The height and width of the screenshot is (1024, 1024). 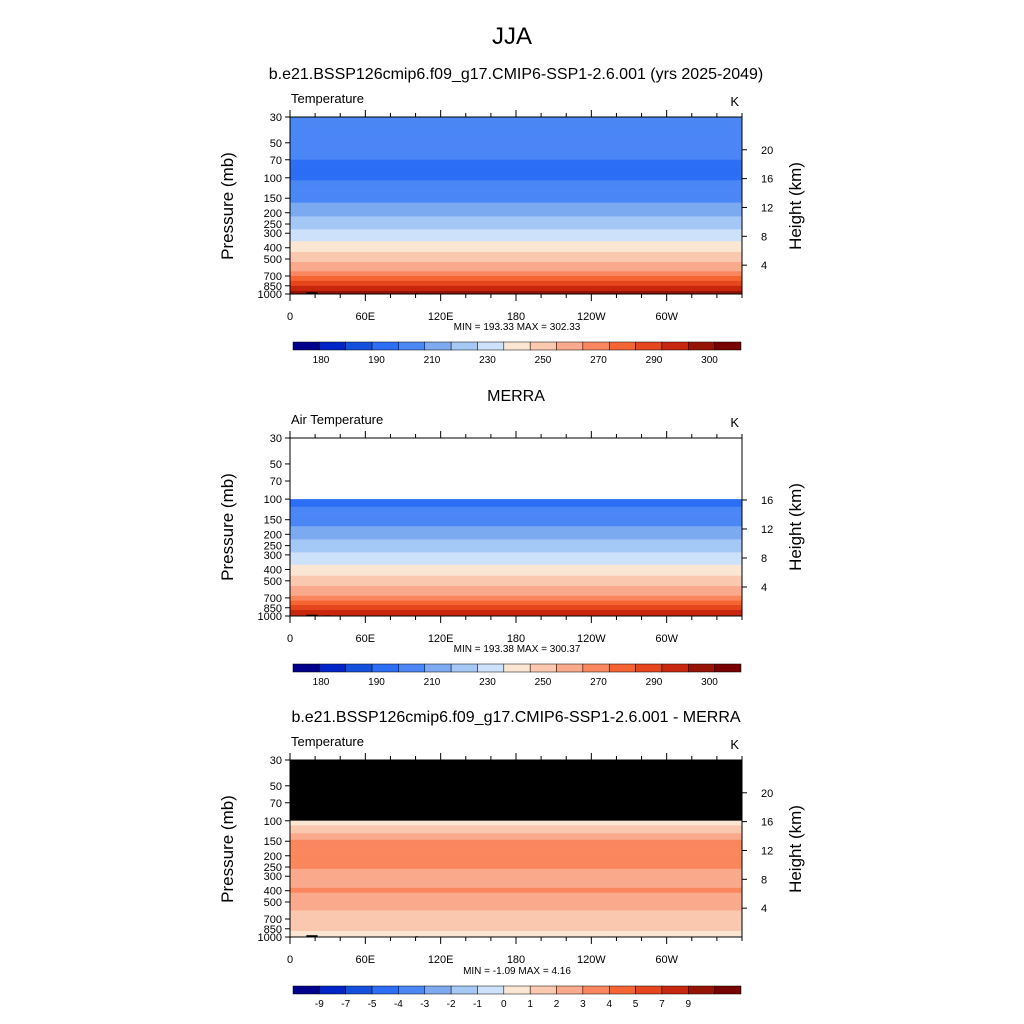 I want to click on right-tick-label: 16, so click(x=767, y=501).